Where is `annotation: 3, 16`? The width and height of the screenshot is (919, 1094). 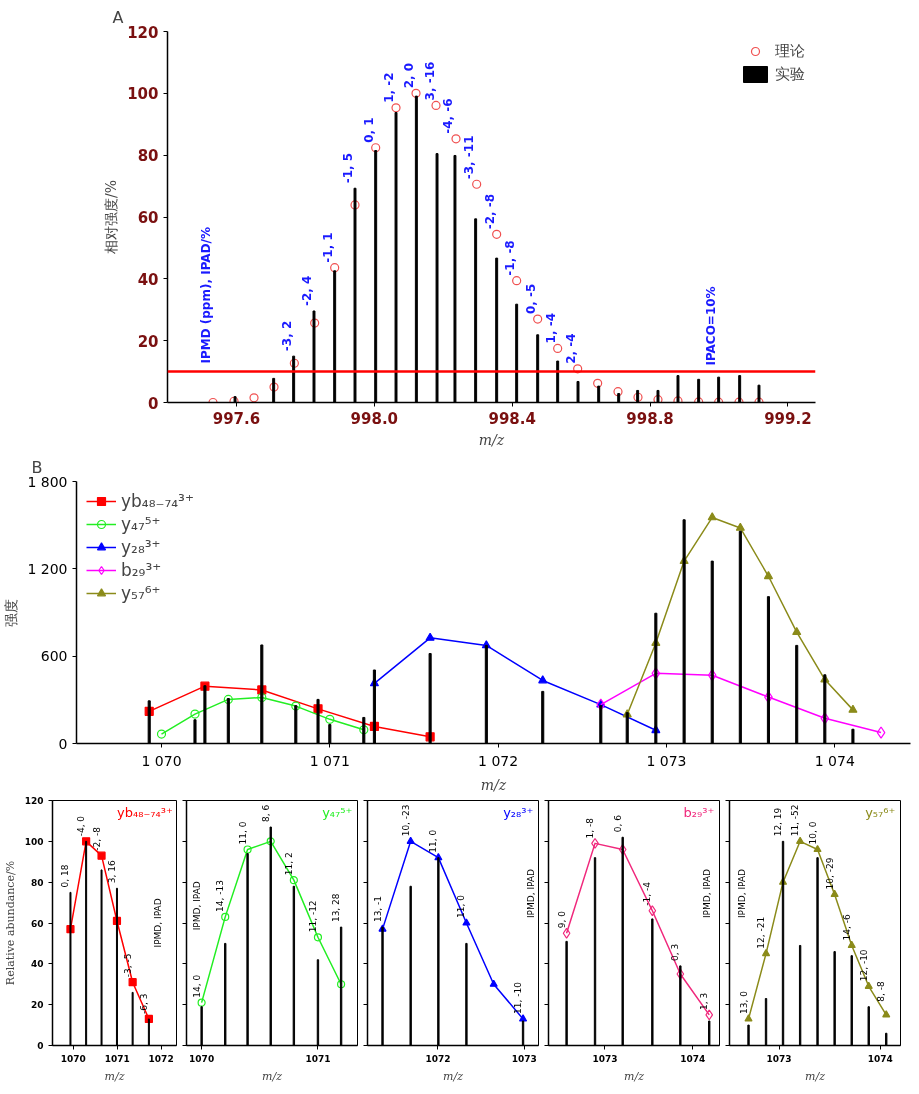
annotation: 3, 16 is located at coordinates (111, 872).